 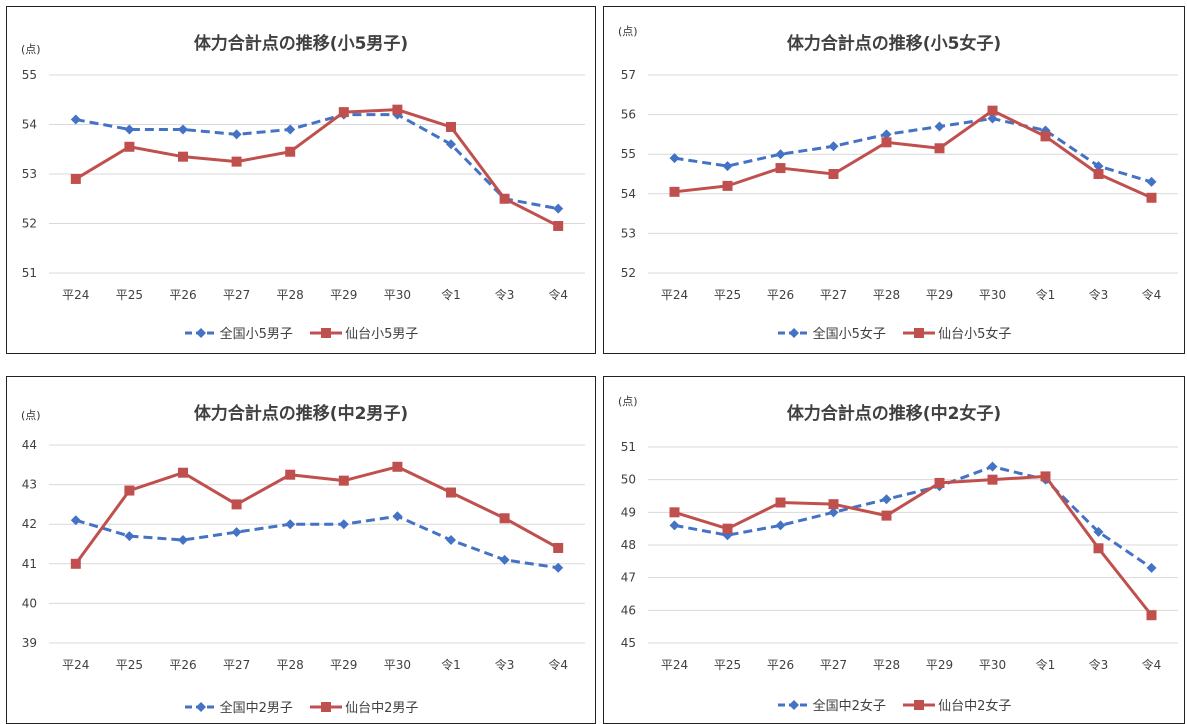 I want to click on legend-item-national: 全国中2男子, so click(x=238, y=706).